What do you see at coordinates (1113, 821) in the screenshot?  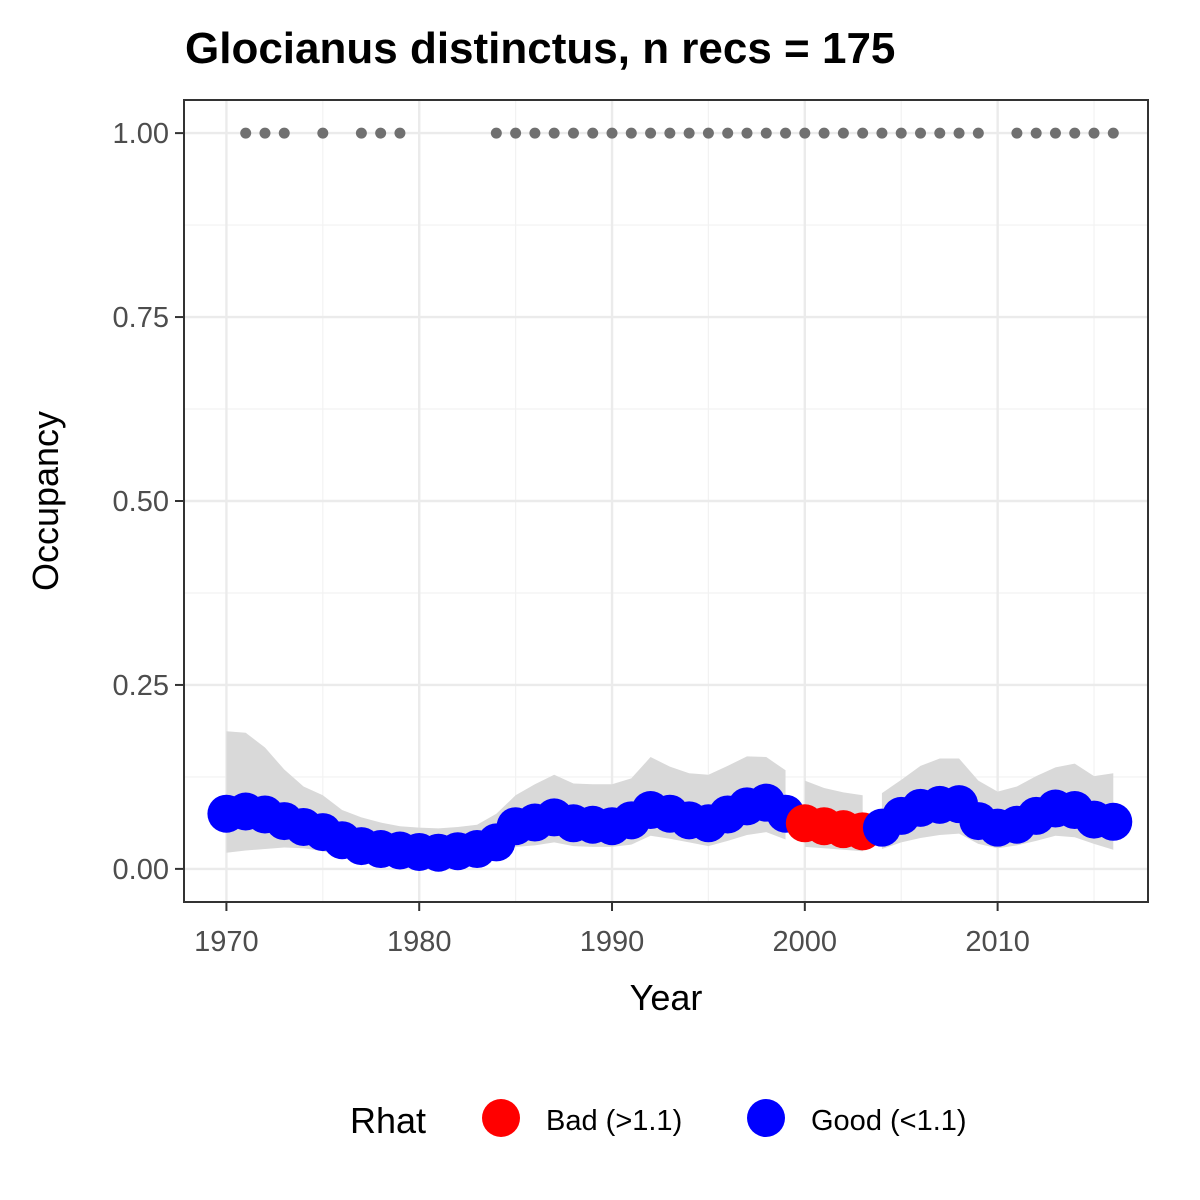 I see `occupancy-point` at bounding box center [1113, 821].